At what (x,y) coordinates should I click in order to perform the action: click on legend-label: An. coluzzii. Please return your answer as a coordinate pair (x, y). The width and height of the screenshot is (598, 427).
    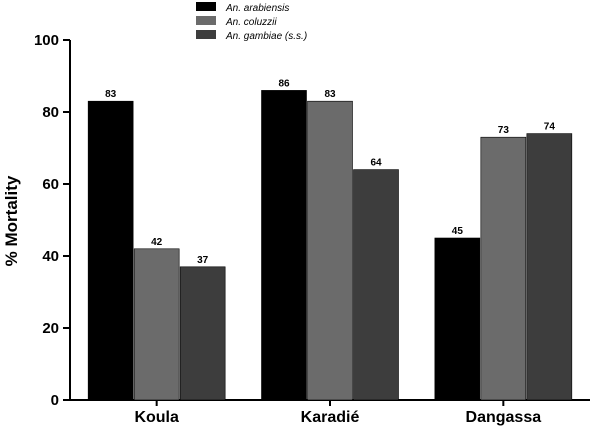
    Looking at the image, I should click on (251, 22).